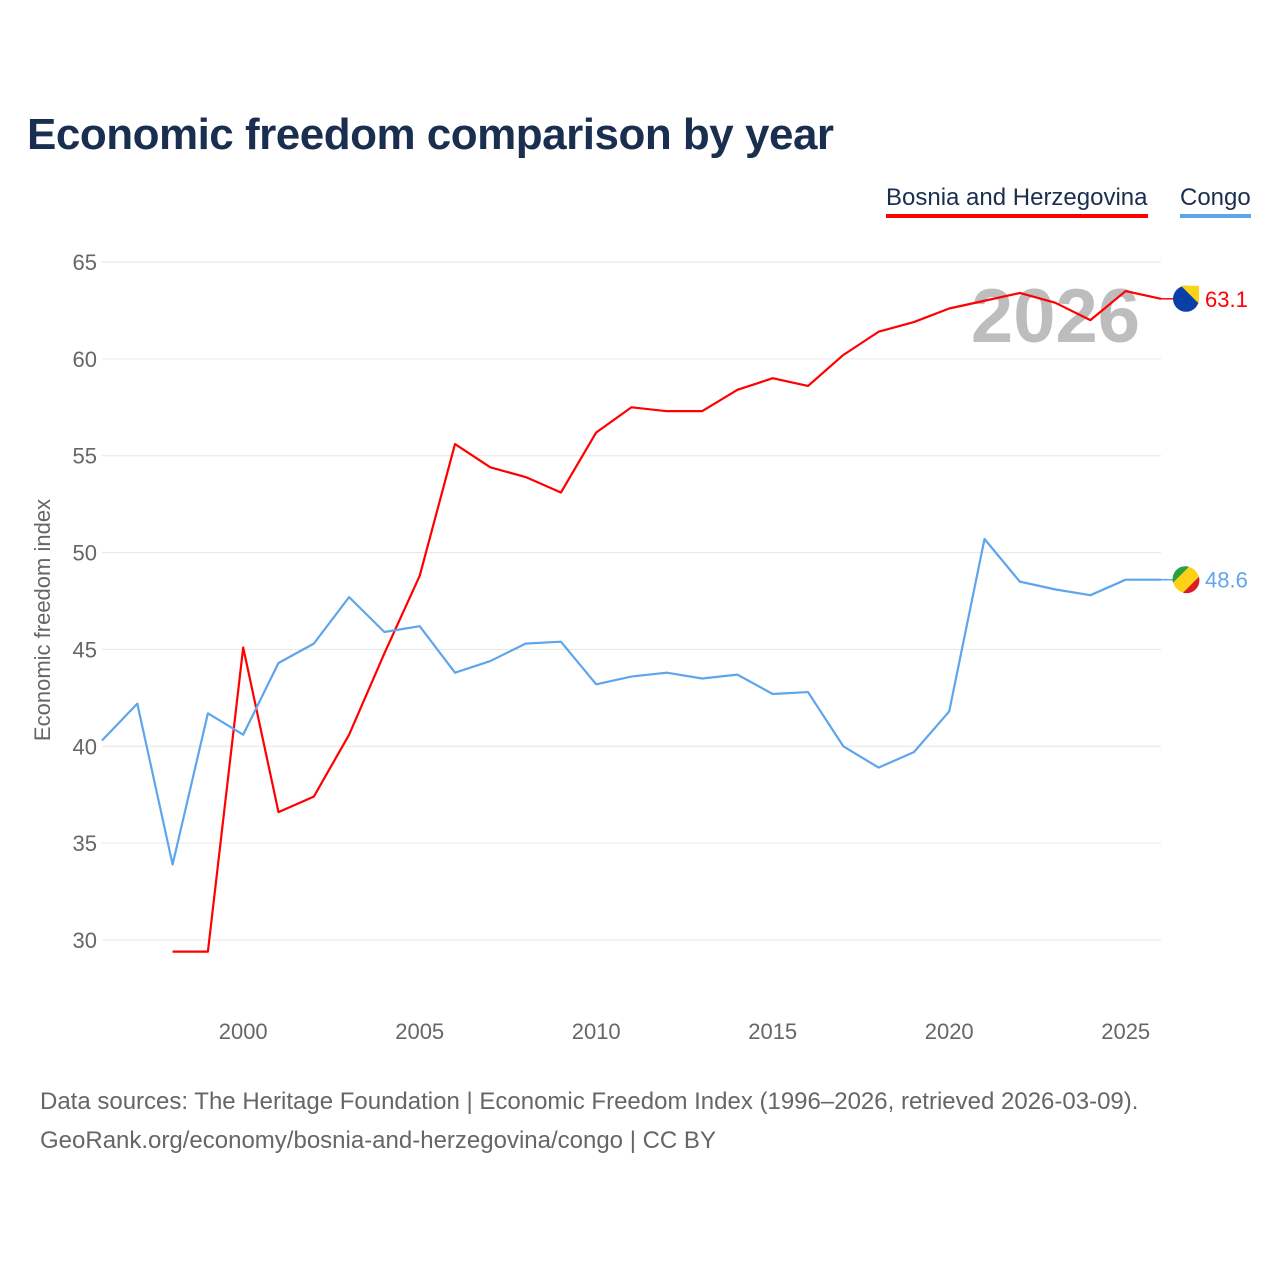  What do you see at coordinates (85, 553) in the screenshot?
I see `y-tick-label: 50` at bounding box center [85, 553].